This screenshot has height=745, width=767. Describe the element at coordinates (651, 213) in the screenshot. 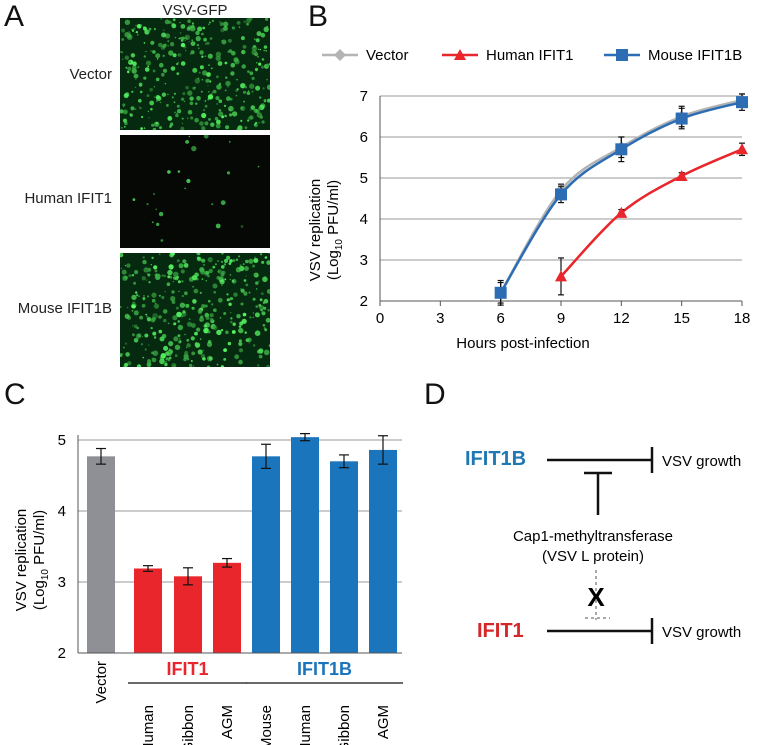

I see `chart-b-series-line` at that location.